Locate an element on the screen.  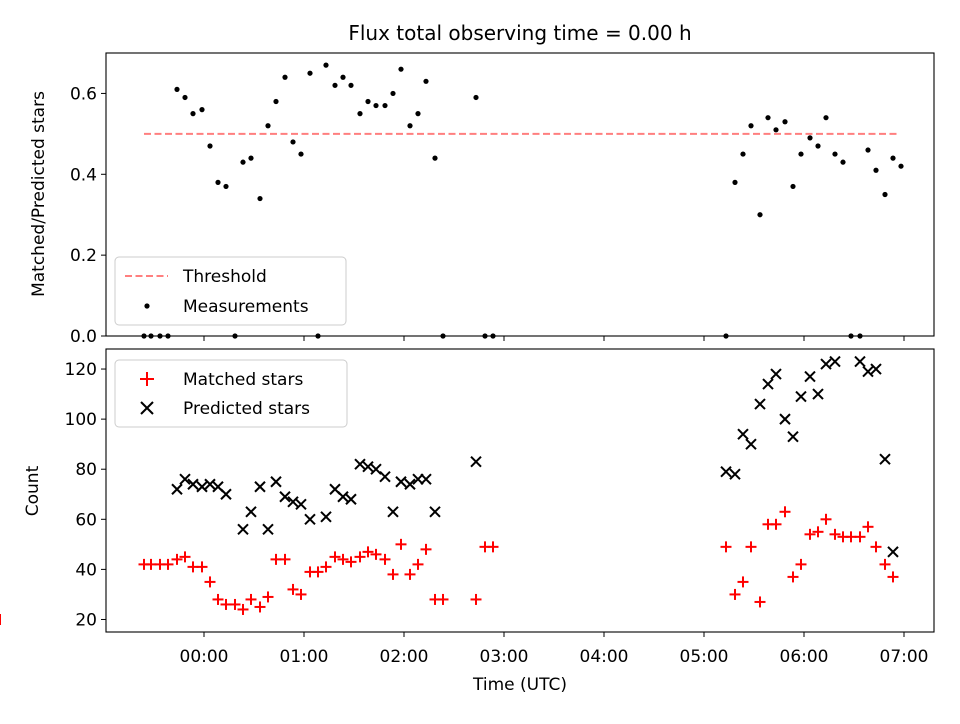
bottom-y-tick-label: 100 is located at coordinates (81, 420).